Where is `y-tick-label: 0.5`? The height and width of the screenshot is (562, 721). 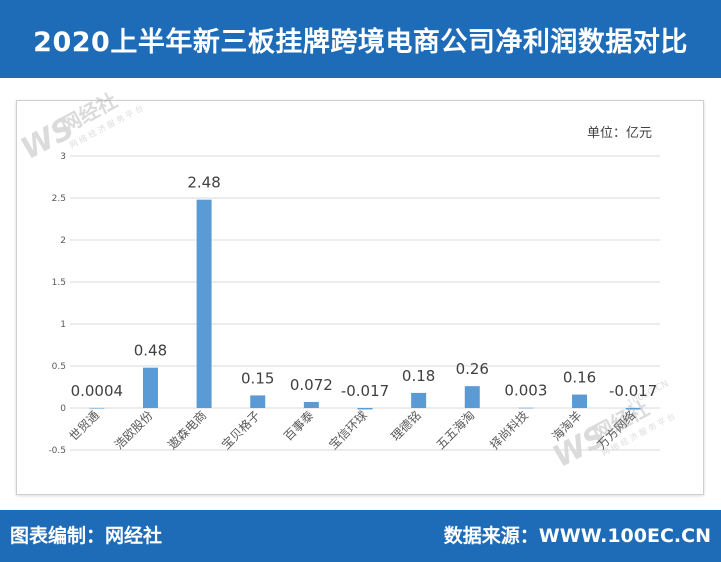
y-tick-label: 0.5 is located at coordinates (59, 367).